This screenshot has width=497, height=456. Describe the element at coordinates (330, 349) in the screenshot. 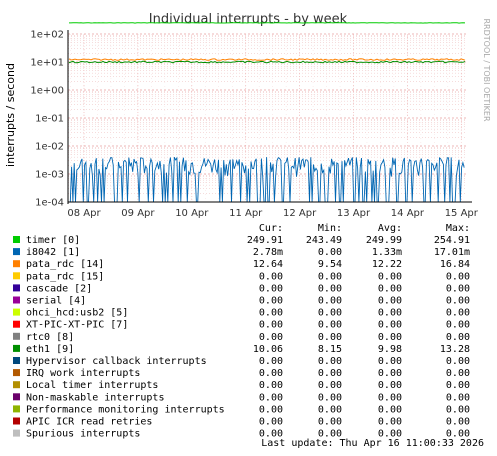

I see `legend-value-min: 8.15` at that location.